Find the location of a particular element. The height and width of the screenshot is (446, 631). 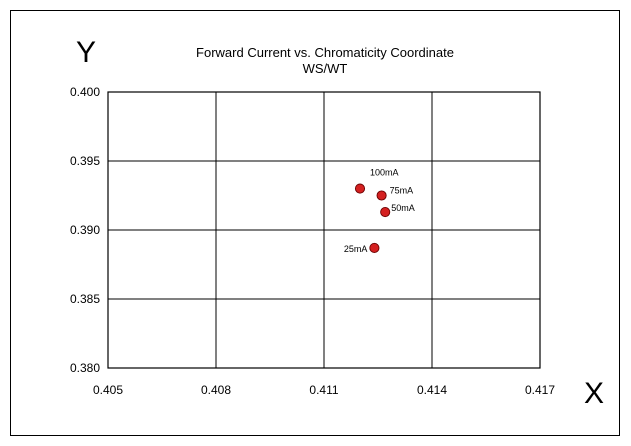

y-tick-label: 0.395 is located at coordinates (85, 161).